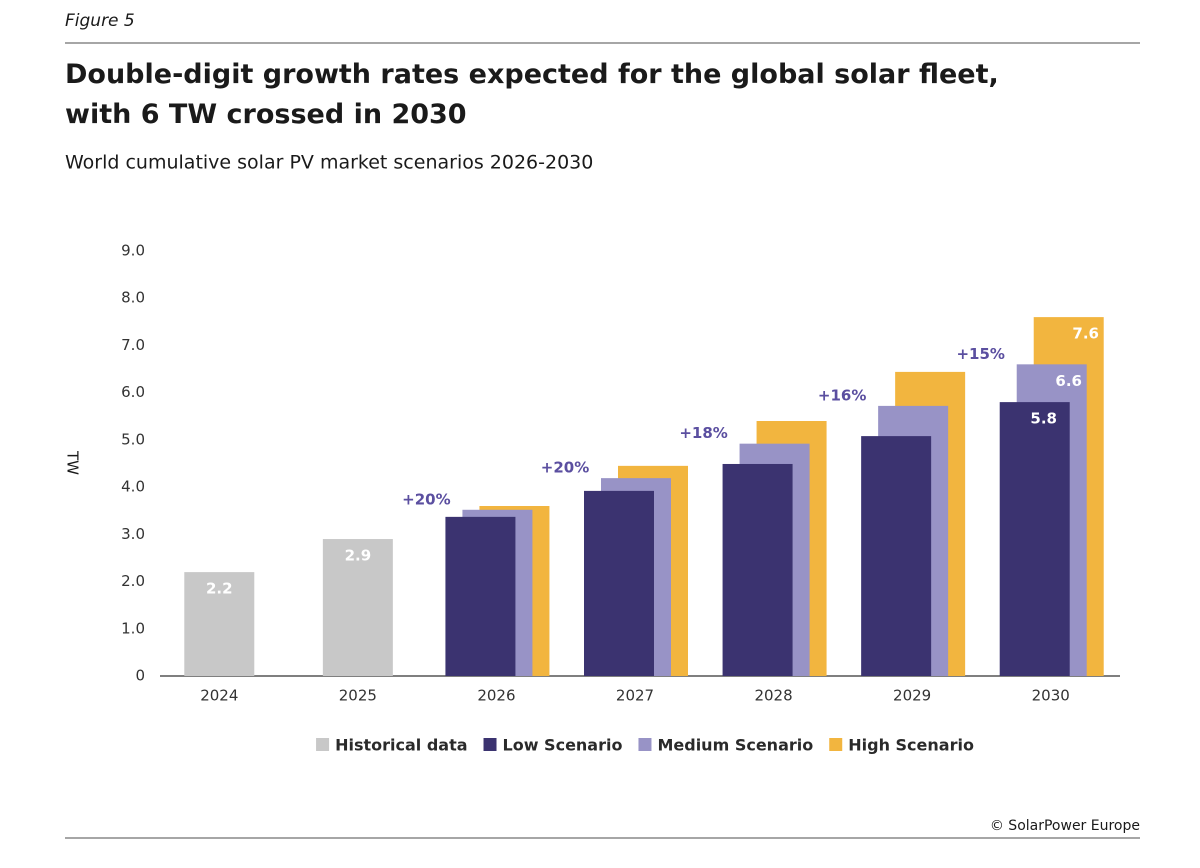 The width and height of the screenshot is (1200, 868). What do you see at coordinates (133, 534) in the screenshot?
I see `y-tick-label: 3.0` at bounding box center [133, 534].